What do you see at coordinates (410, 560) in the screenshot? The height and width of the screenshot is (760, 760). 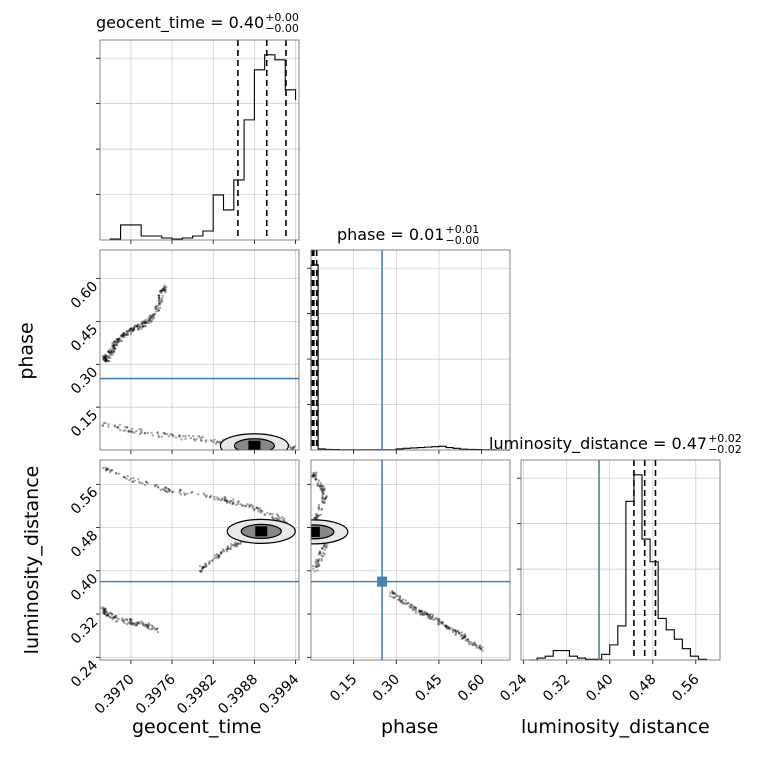 I see `pair-phase-vs-luminosity-distance-frame` at bounding box center [410, 560].